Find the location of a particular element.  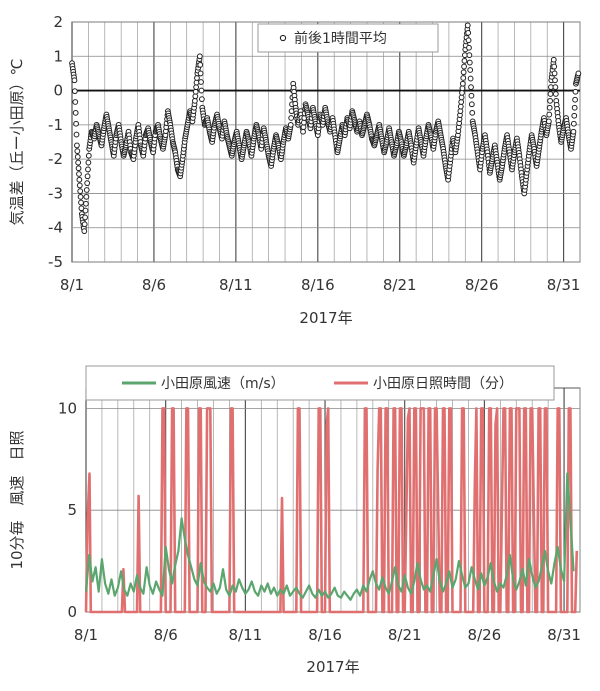

chart1-x-tick-label: 8/31 is located at coordinates (564, 285).